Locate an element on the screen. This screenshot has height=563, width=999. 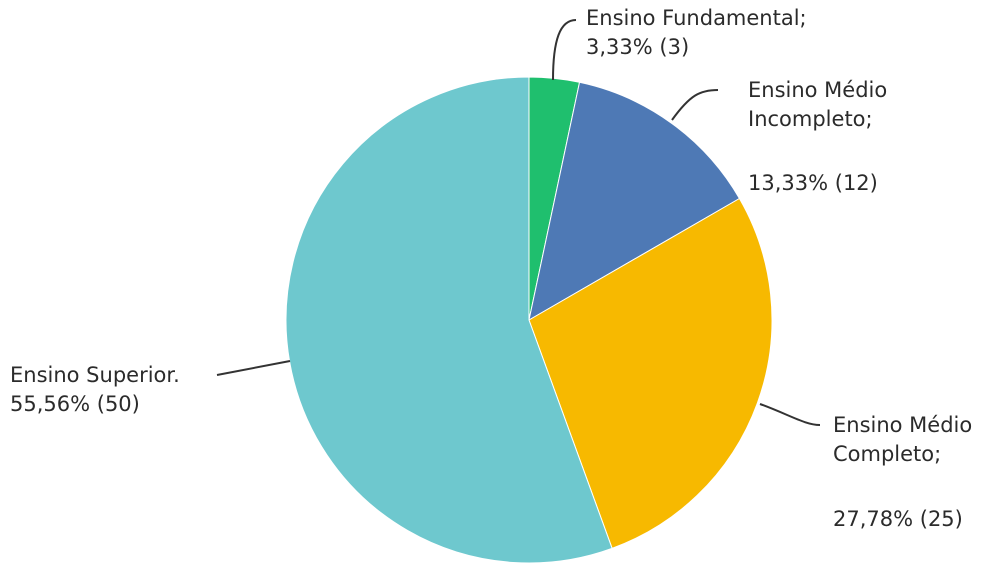
label-medio-completo-value: 27,78% (25) is located at coordinates (898, 519).